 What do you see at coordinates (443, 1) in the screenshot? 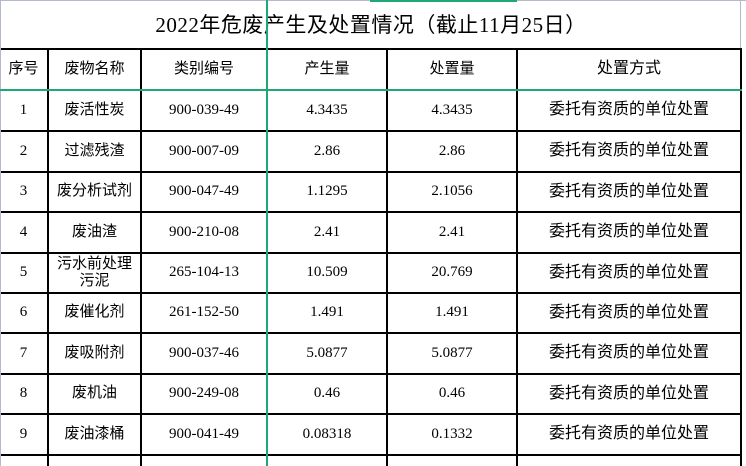
I see `gridline-top-green` at bounding box center [443, 1].